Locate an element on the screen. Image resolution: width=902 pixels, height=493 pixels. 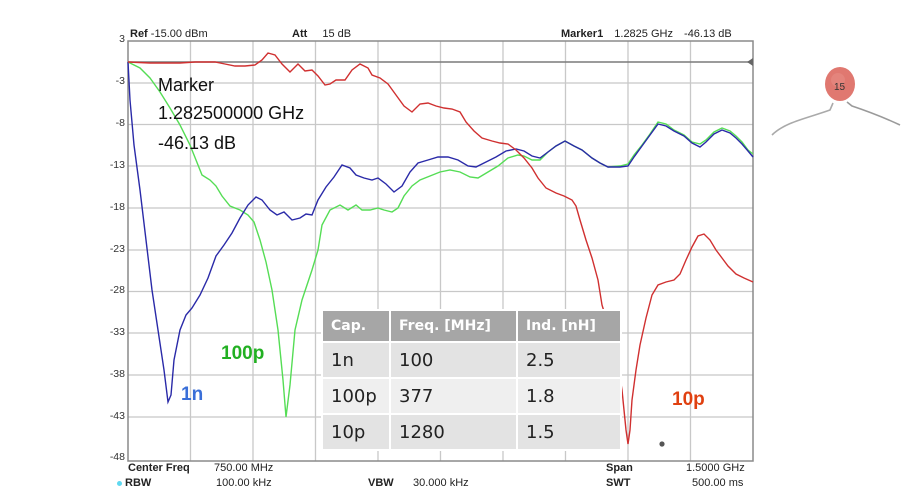
table-row: 100p 377 1.8 is located at coordinates (471, 396).